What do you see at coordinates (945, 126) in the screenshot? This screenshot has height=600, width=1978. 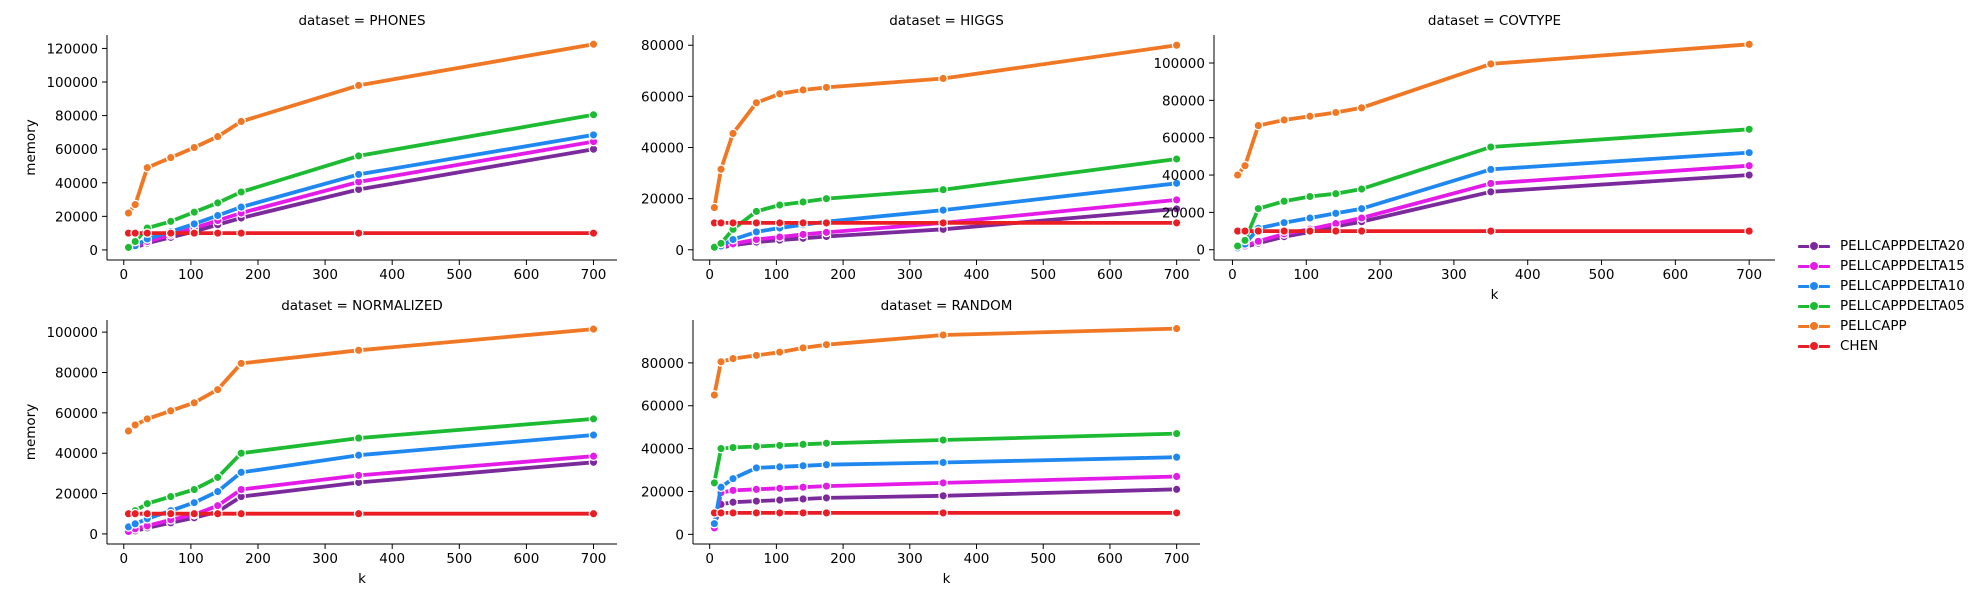 I see `series-pellcapp` at bounding box center [945, 126].